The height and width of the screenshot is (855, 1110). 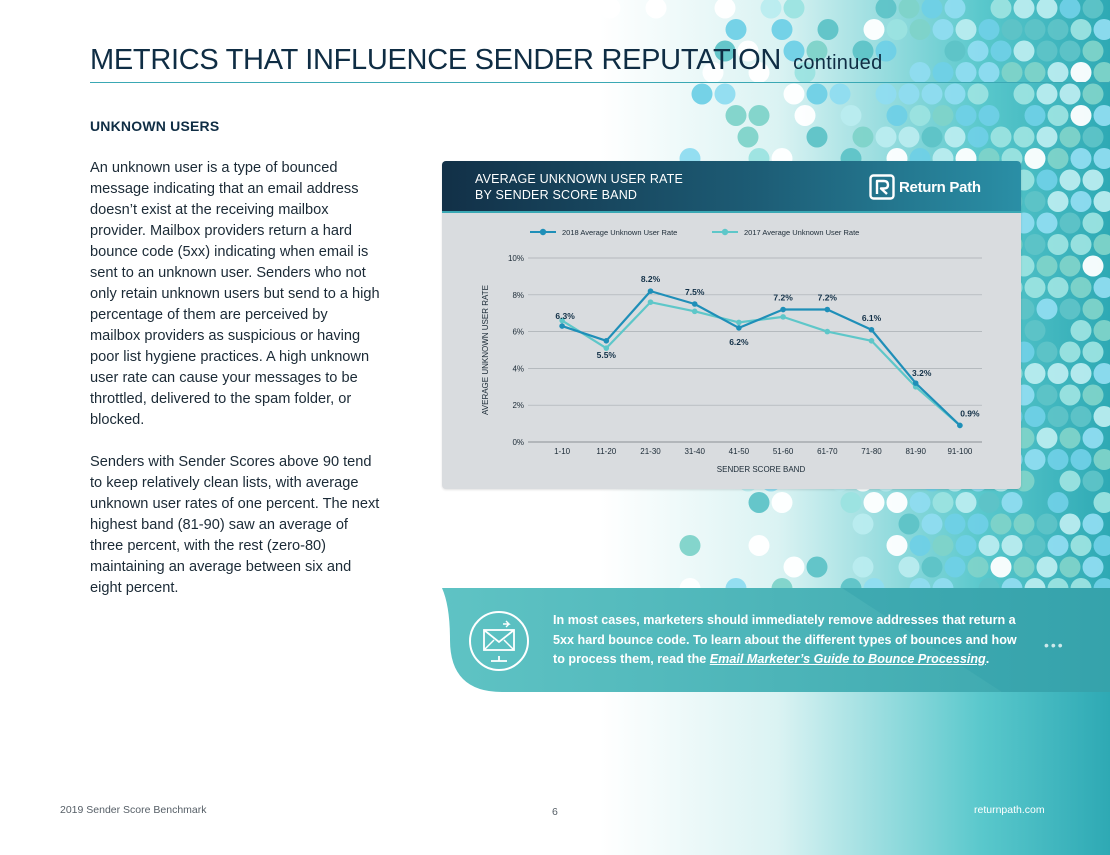 What do you see at coordinates (485, 350) in the screenshot?
I see `y-axis-label: AVERAGE UNKNOWN USER RATE` at bounding box center [485, 350].